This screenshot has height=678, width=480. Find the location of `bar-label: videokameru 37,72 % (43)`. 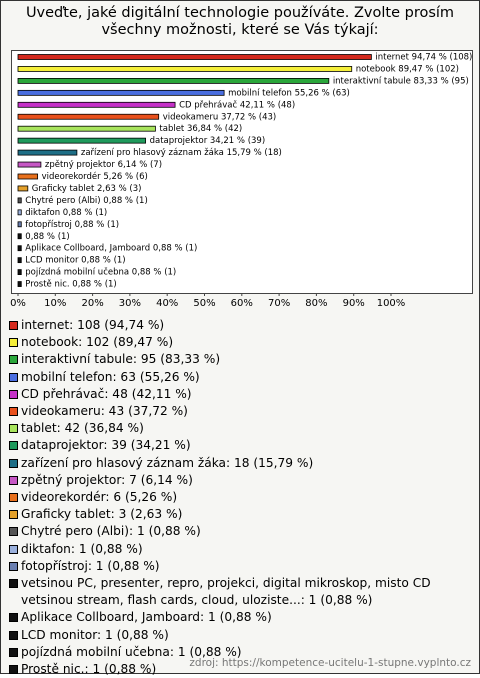

bar-label: videokameru 37,72 % (43) is located at coordinates (220, 117).